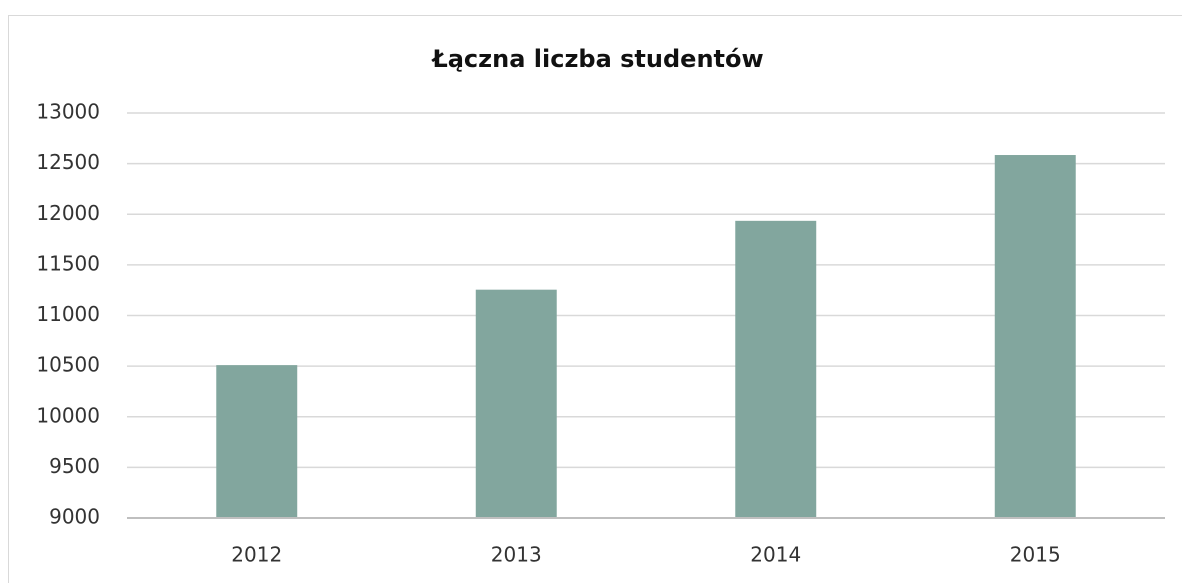 The width and height of the screenshot is (1182, 583). I want to click on y-tick-label: 12000, so click(68, 213).